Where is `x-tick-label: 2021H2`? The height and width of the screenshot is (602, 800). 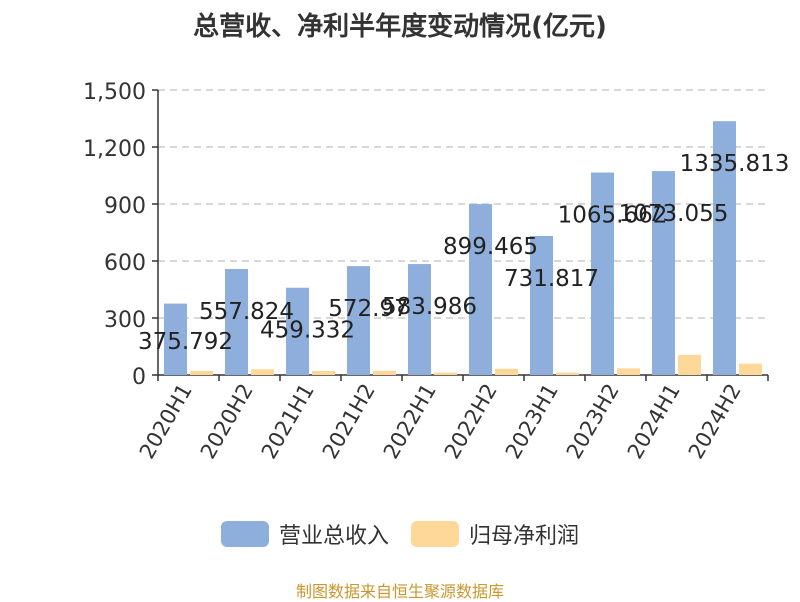 x-tick-label: 2021H2 is located at coordinates (349, 422).